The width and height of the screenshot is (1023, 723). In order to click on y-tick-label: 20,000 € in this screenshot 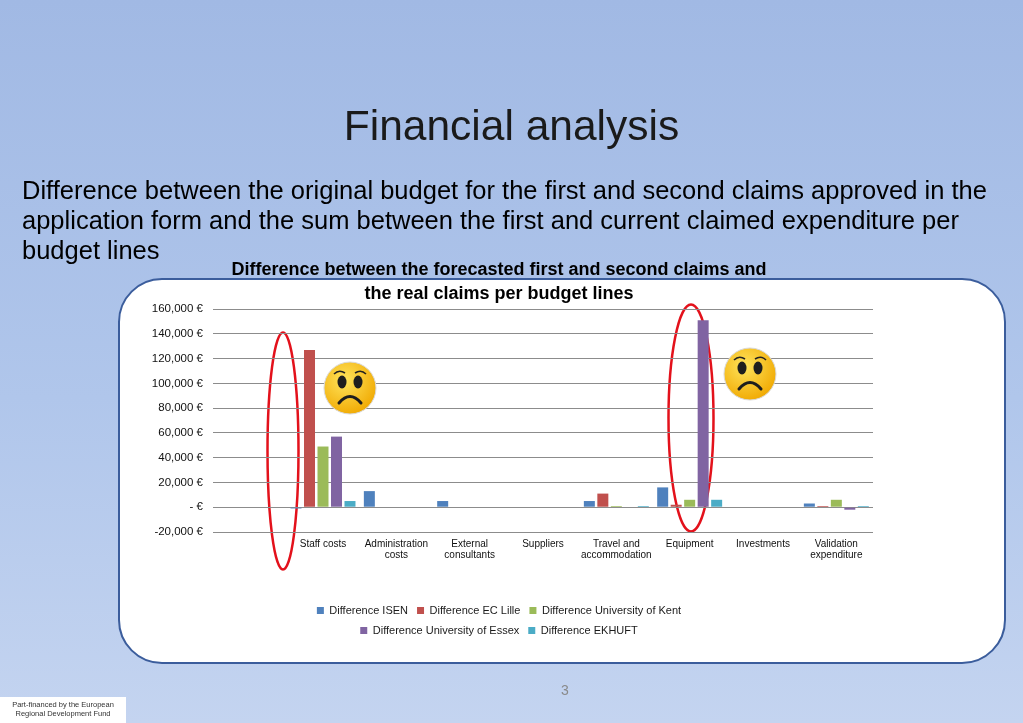, I will do `click(181, 481)`.